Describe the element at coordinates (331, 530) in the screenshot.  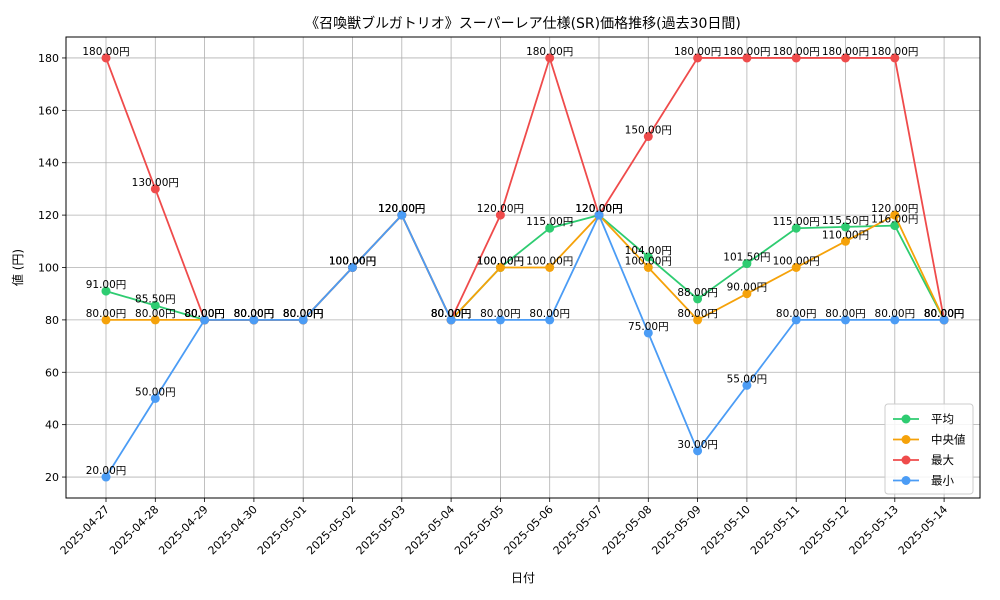
I see `x-tick-label: 2025-05-02` at that location.